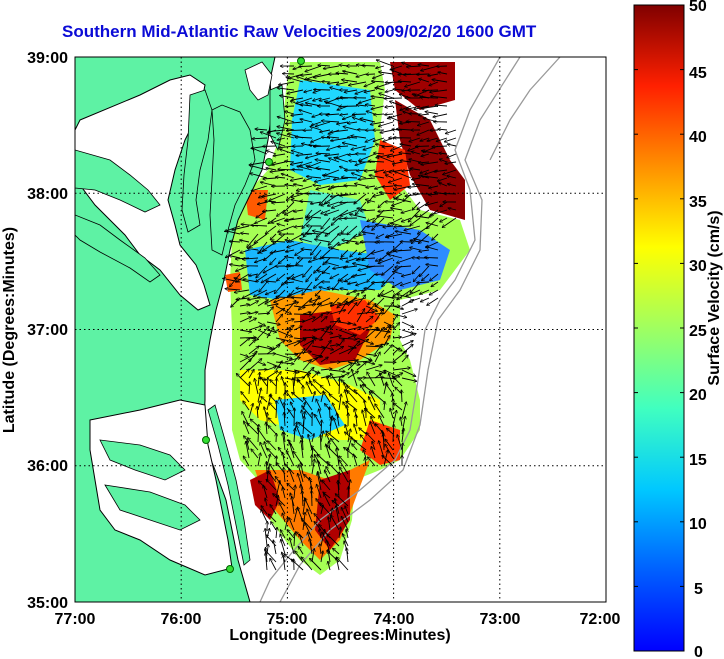 The height and width of the screenshot is (659, 724). I want to click on station-marker, so click(206, 440).